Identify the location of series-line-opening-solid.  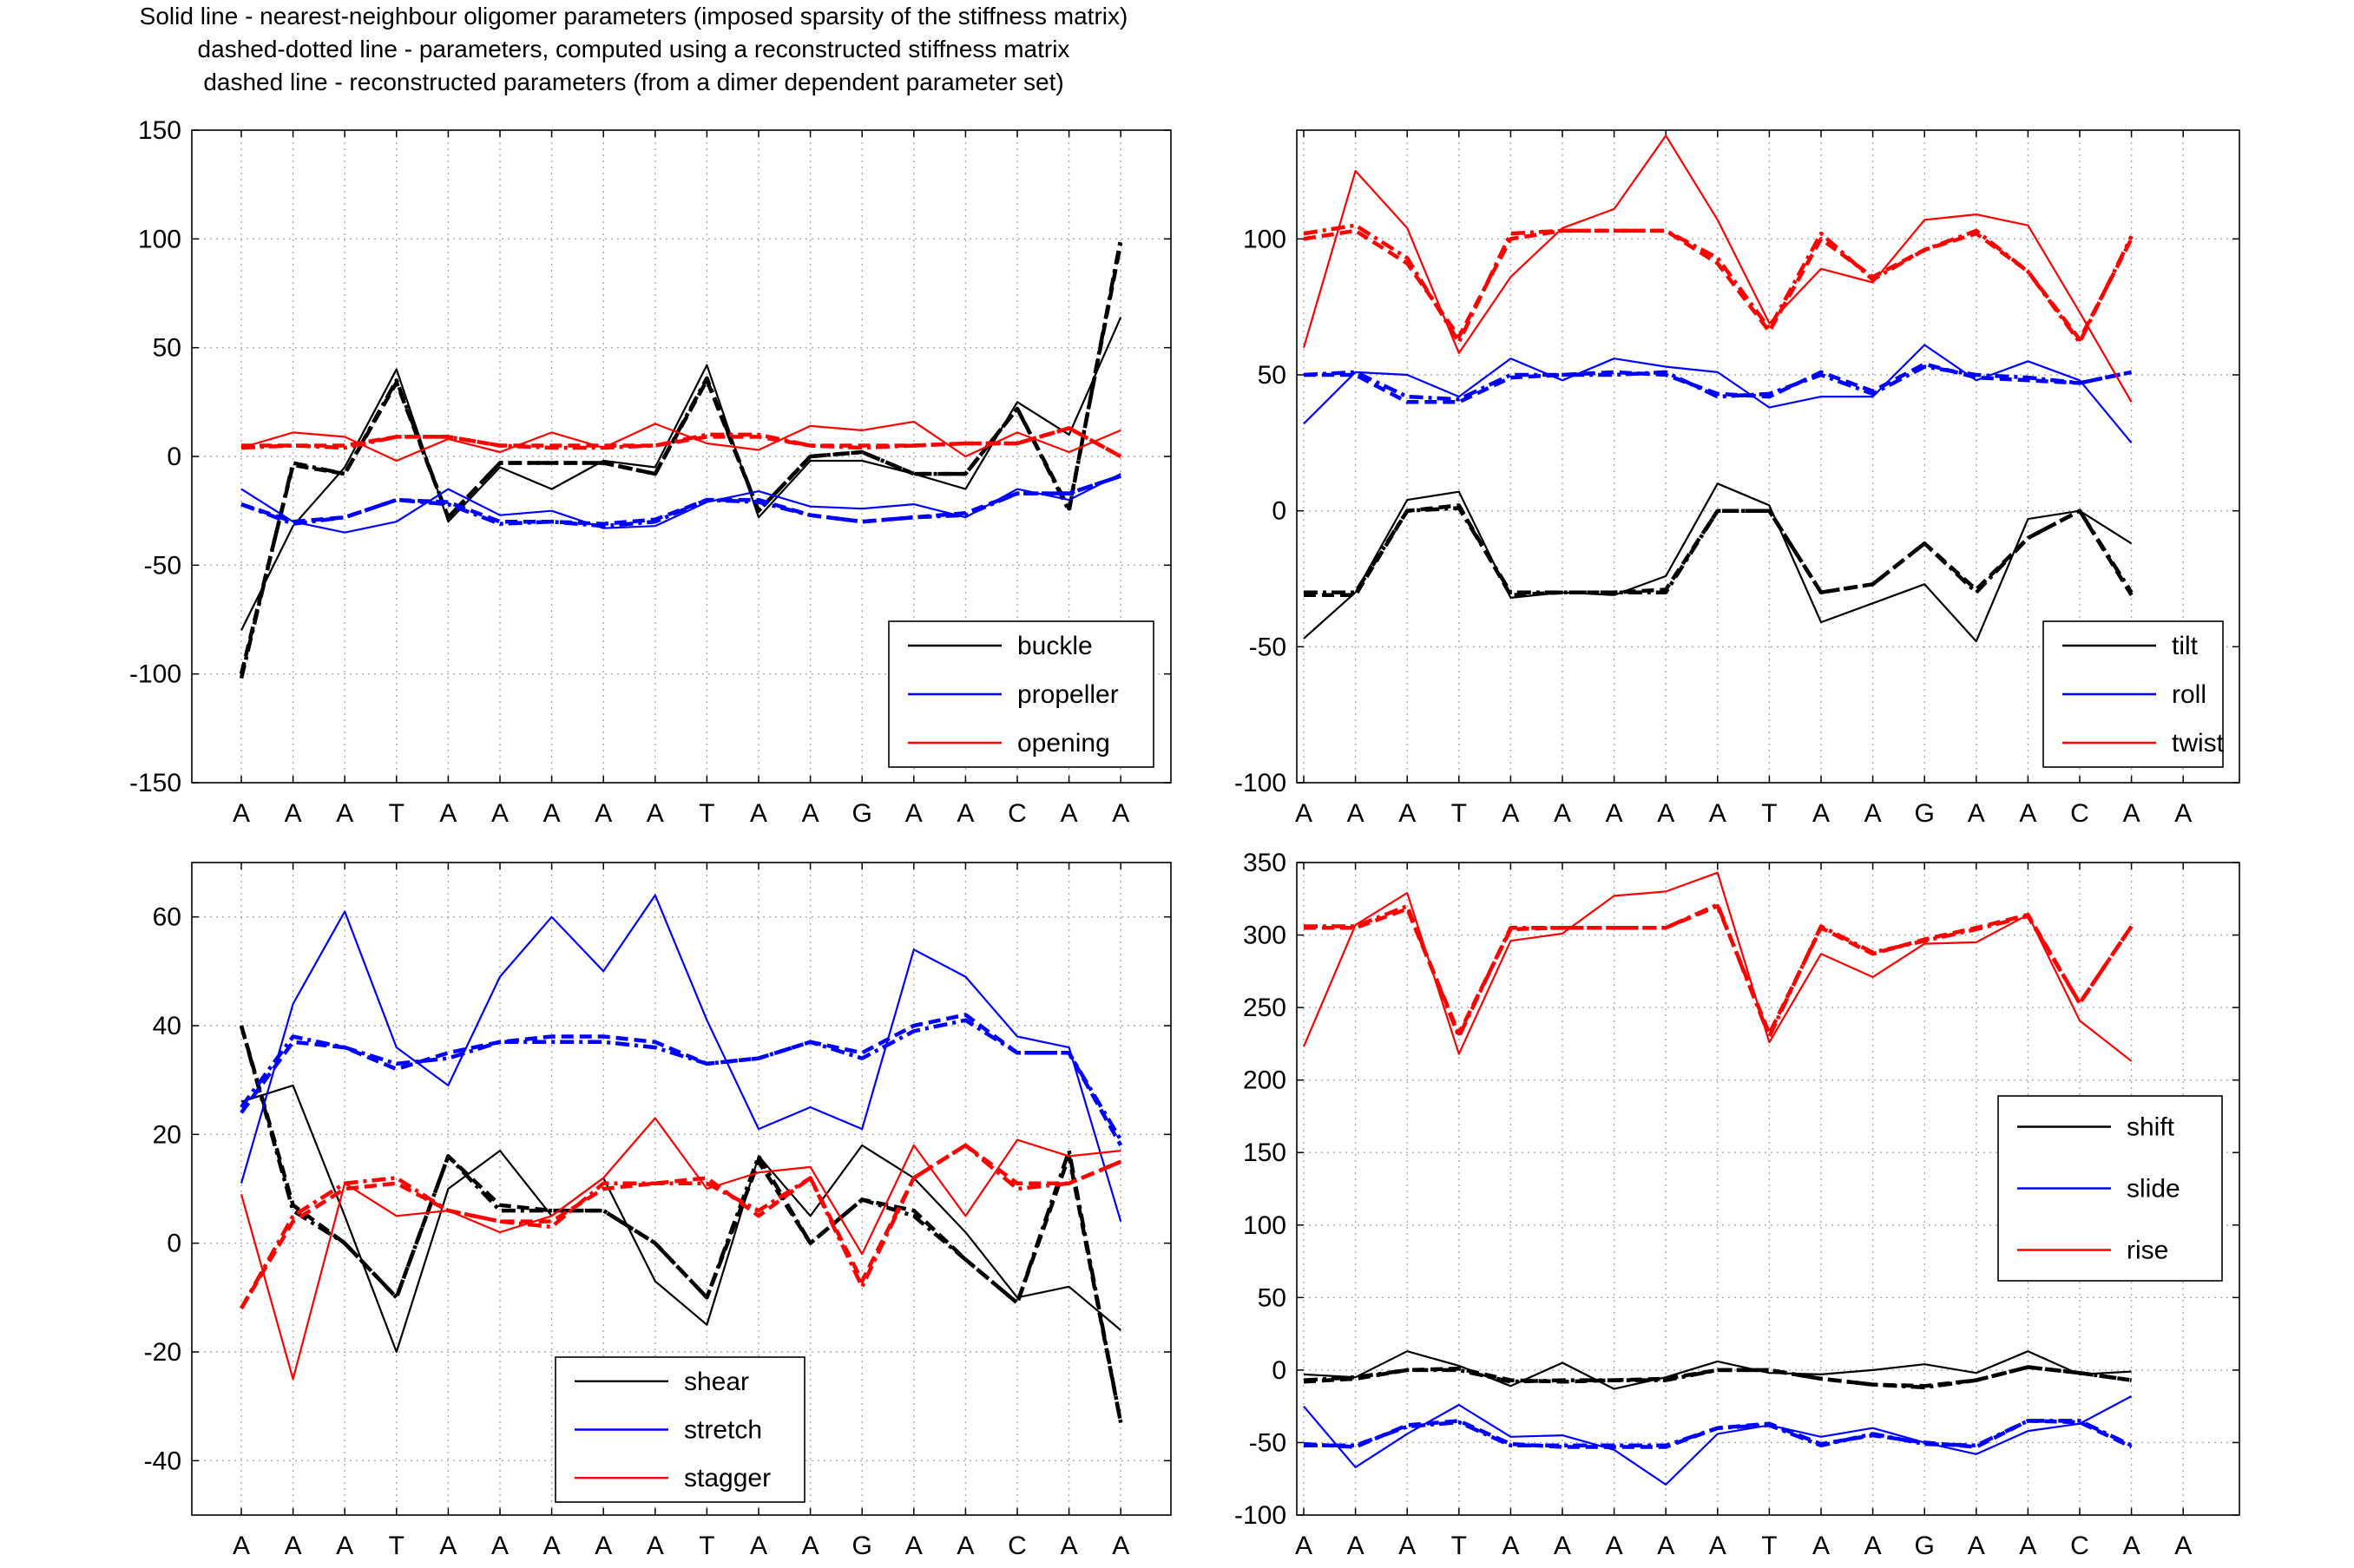
(680, 441).